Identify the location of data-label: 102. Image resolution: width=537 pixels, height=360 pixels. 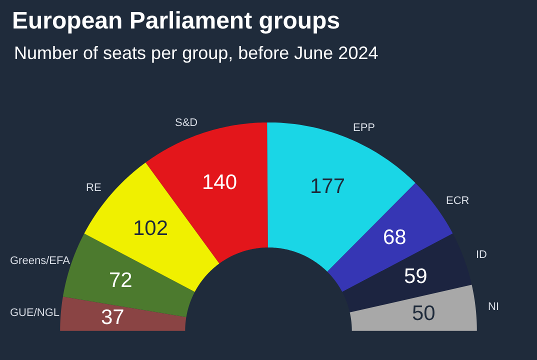
(150, 228).